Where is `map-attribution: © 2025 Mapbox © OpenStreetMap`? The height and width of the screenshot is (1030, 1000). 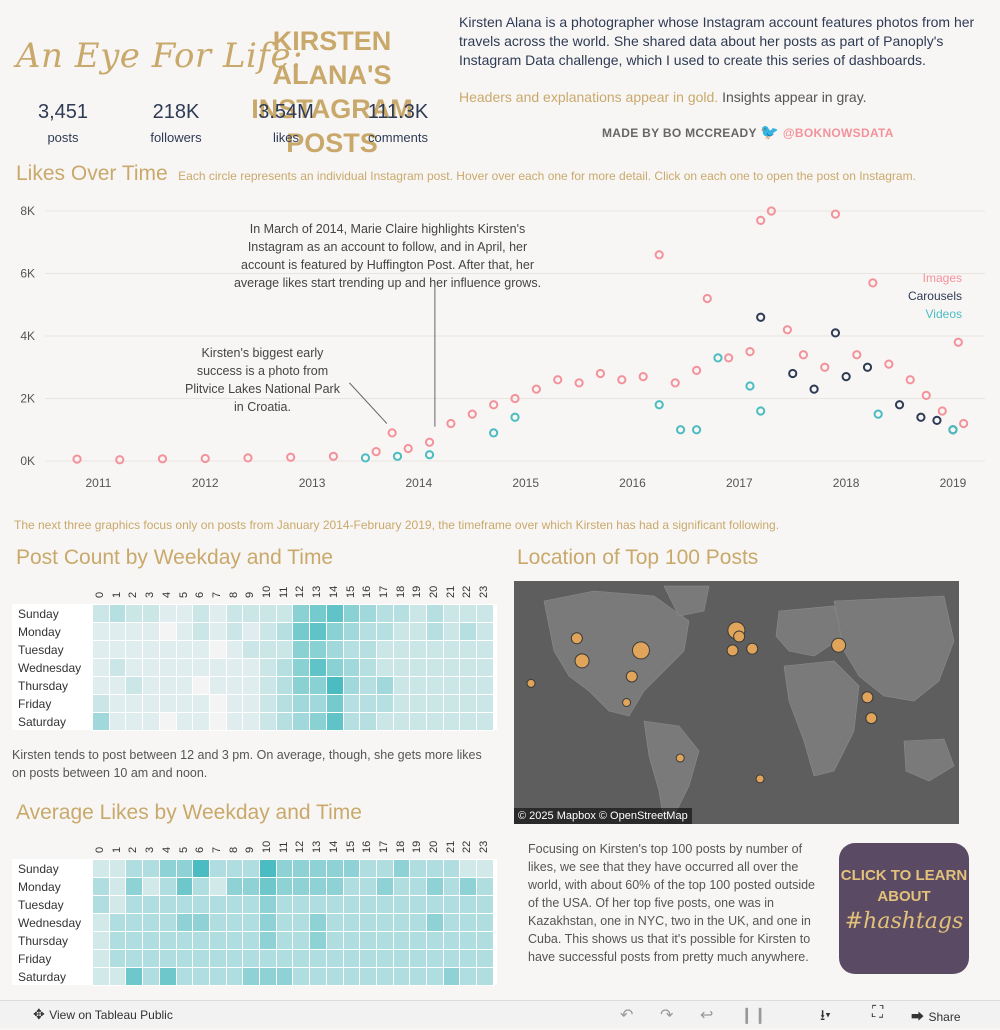 map-attribution: © 2025 Mapbox © OpenStreetMap is located at coordinates (603, 816).